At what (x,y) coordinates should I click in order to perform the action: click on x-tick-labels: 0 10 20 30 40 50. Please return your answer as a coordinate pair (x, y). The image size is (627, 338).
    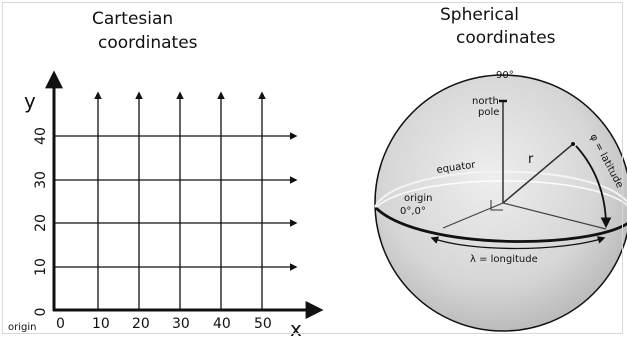
    Looking at the image, I should click on (164, 324).